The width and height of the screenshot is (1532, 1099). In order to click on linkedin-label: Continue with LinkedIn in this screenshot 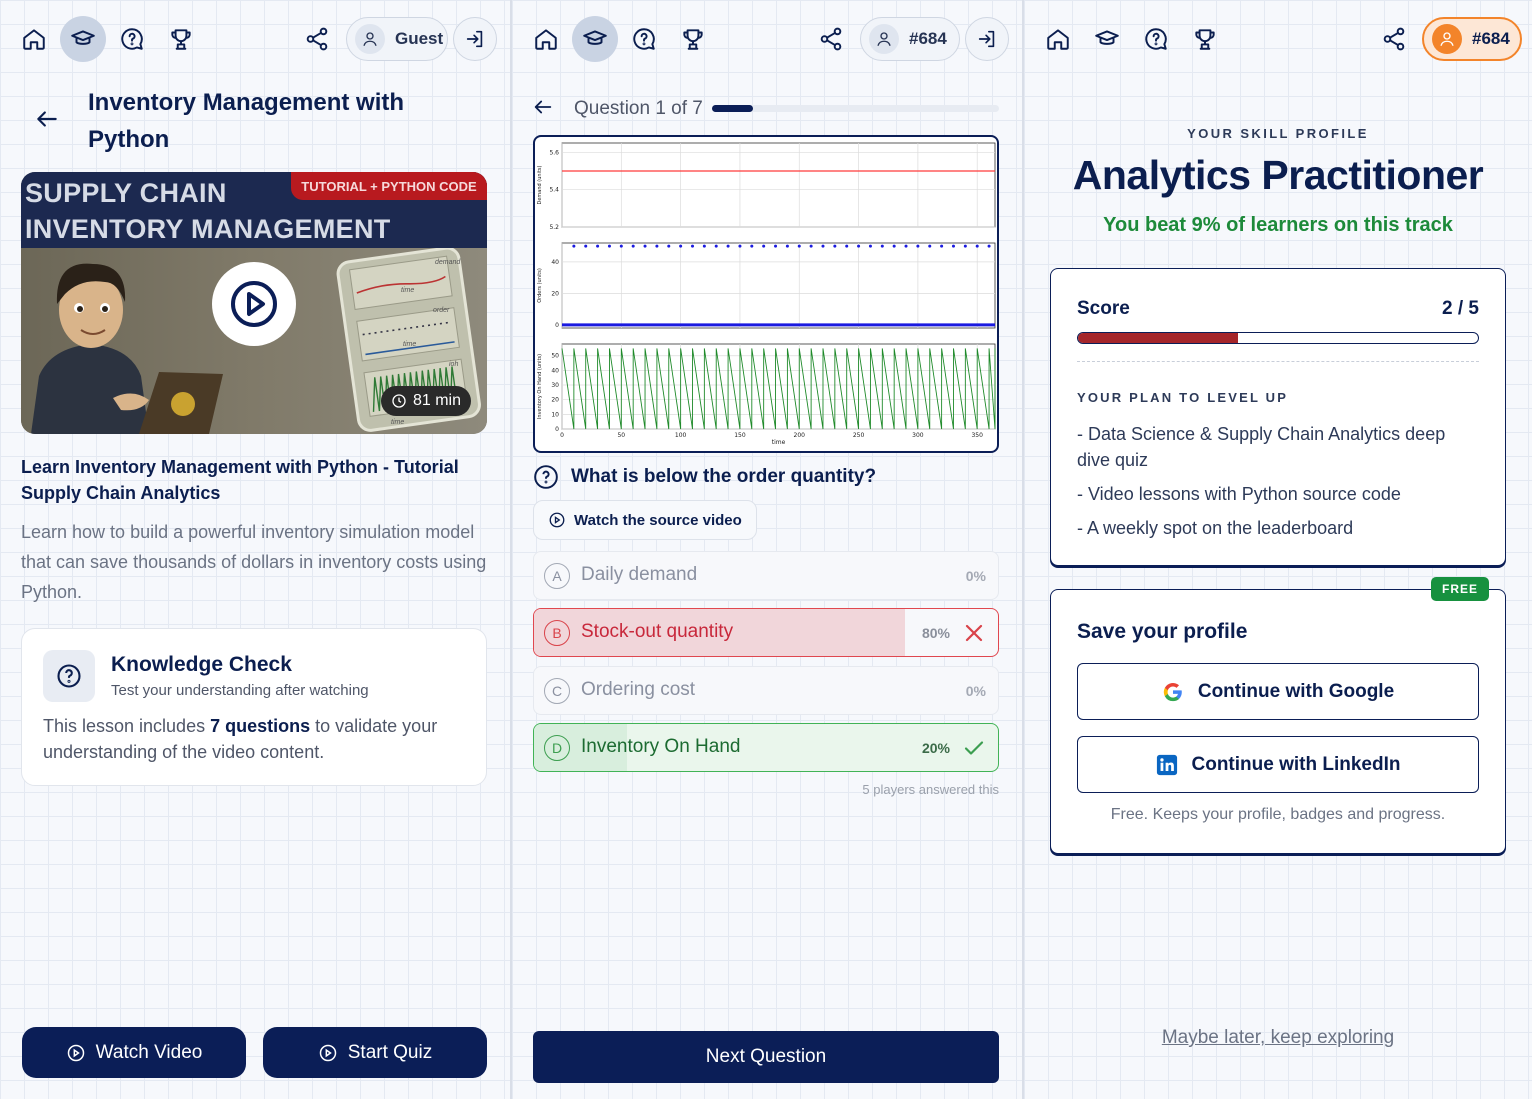, I will do `click(1296, 764)`.